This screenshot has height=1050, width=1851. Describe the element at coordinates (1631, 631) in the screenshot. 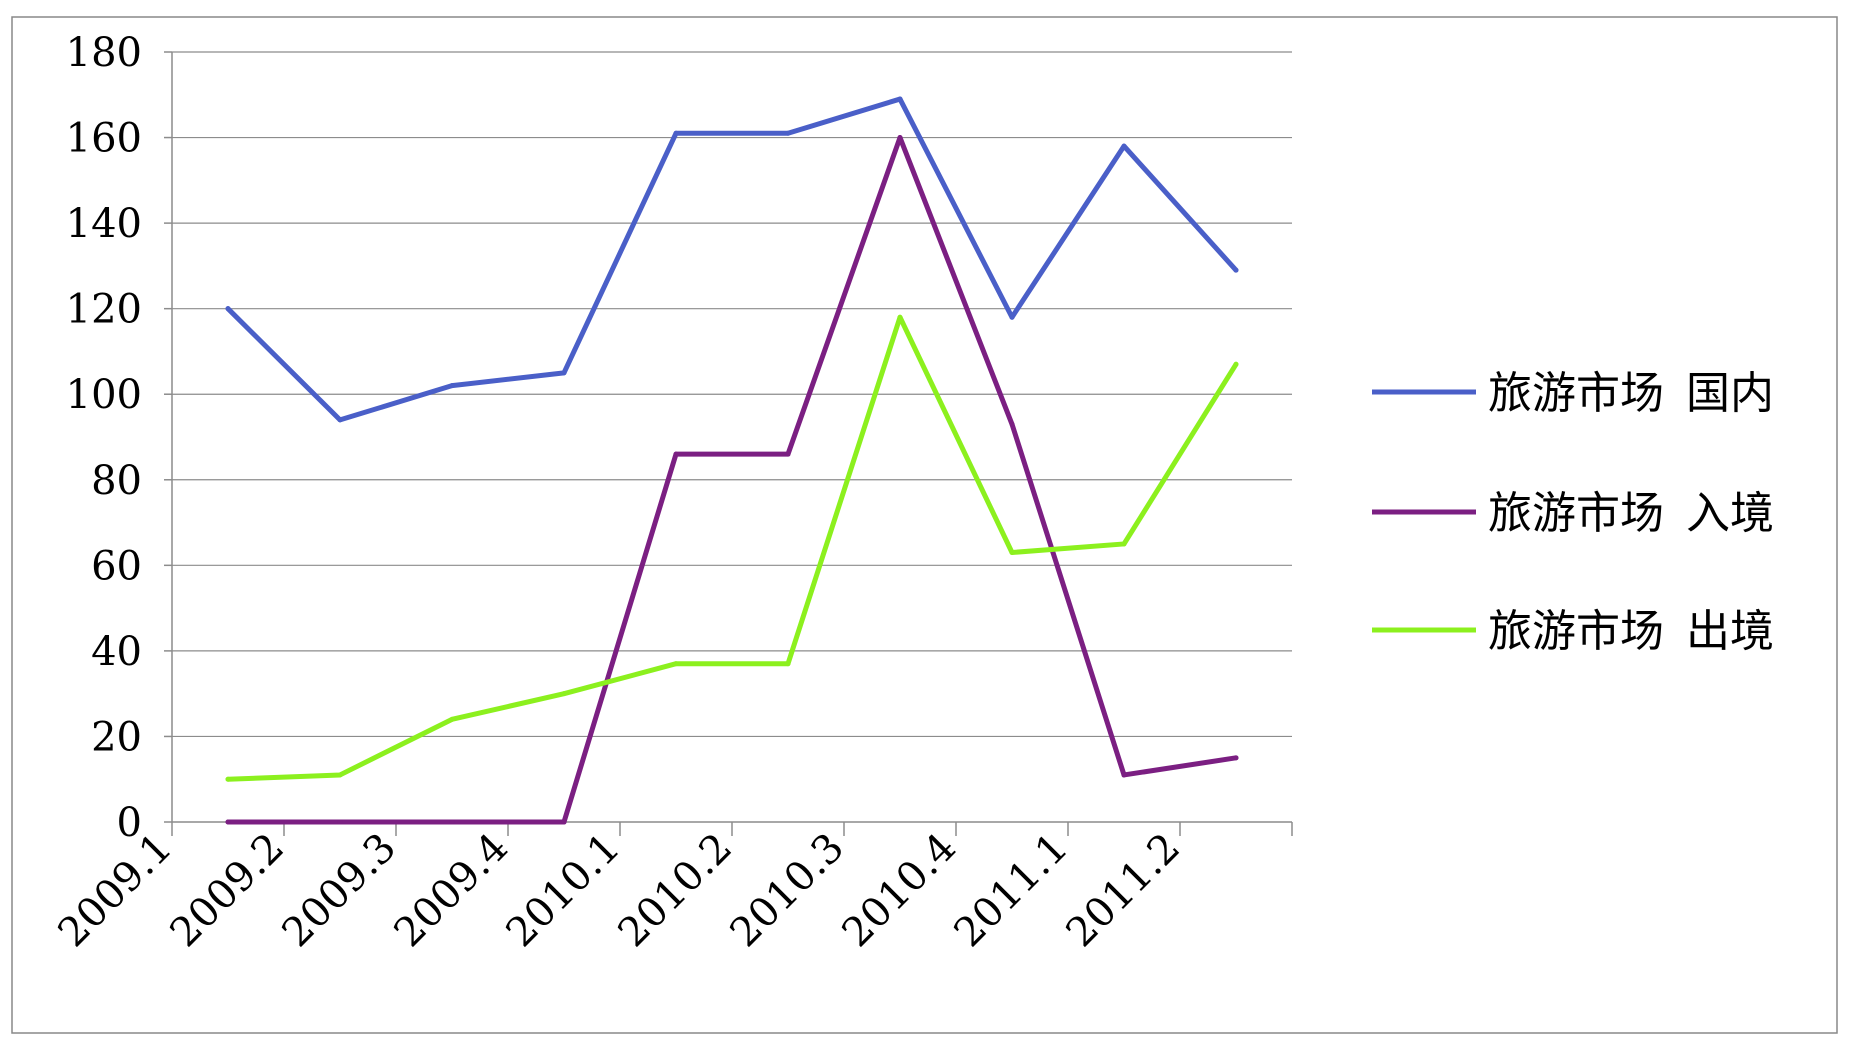

I see `legend-label-2: 旅游市场 出境` at that location.